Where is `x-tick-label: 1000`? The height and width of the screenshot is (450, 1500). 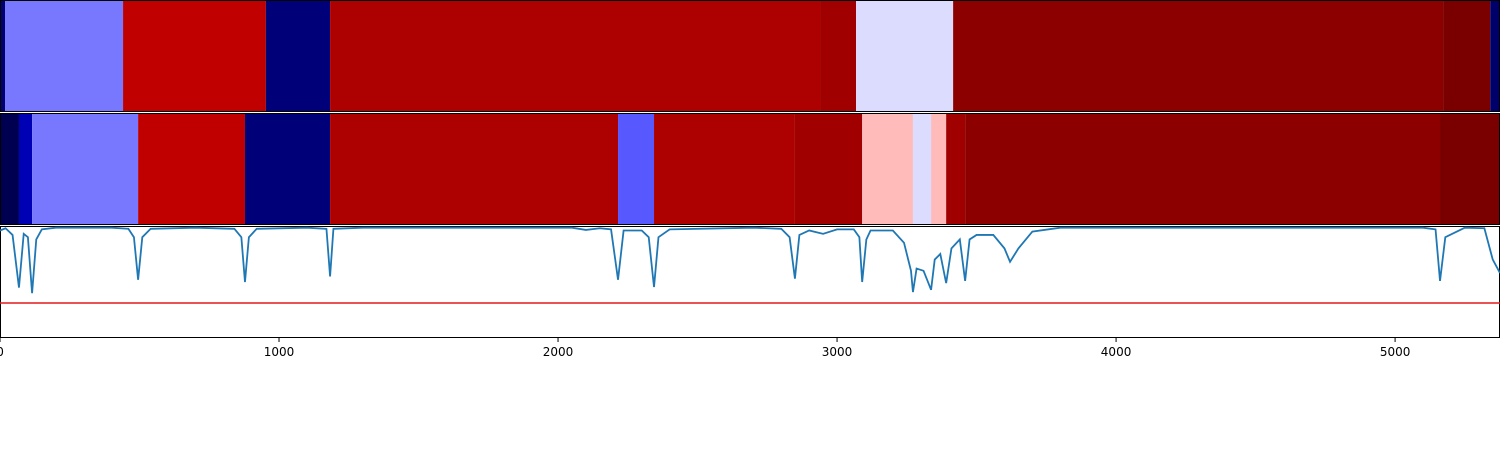
x-tick-label: 1000 is located at coordinates (279, 352).